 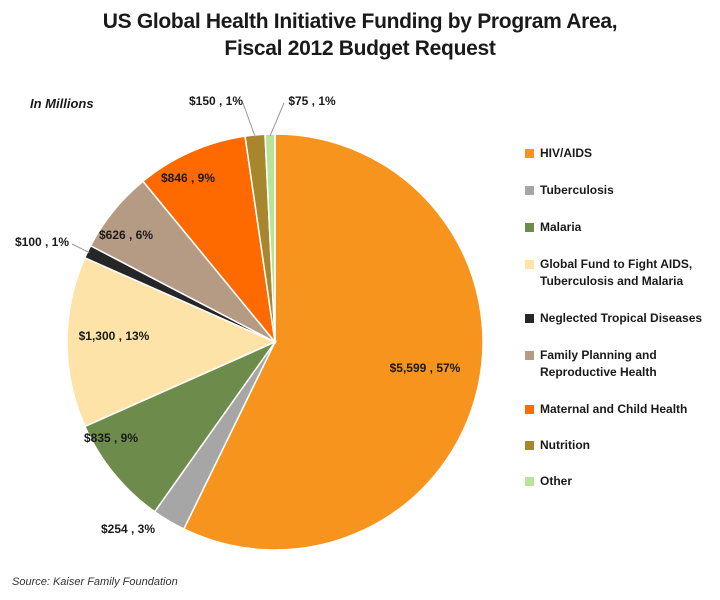 I want to click on pie-slice-maternal-and-child-health, so click(x=209, y=240).